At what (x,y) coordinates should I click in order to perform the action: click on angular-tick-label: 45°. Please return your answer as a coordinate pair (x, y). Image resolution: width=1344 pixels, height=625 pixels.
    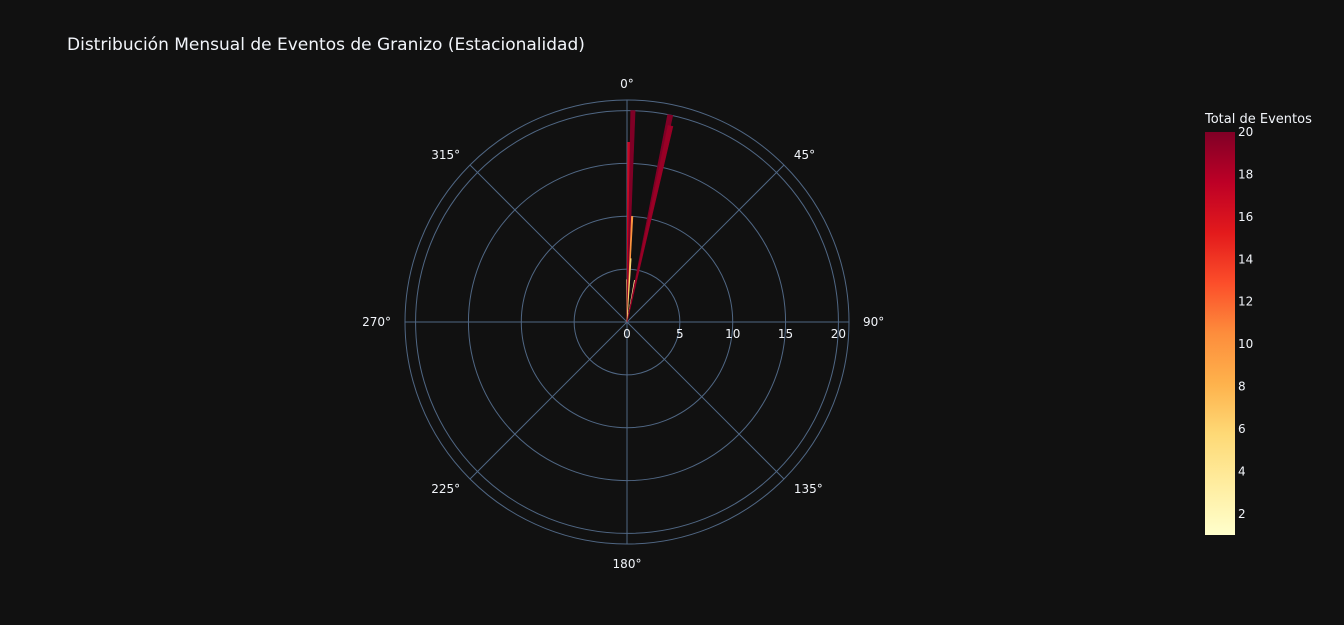
    Looking at the image, I should click on (804, 155).